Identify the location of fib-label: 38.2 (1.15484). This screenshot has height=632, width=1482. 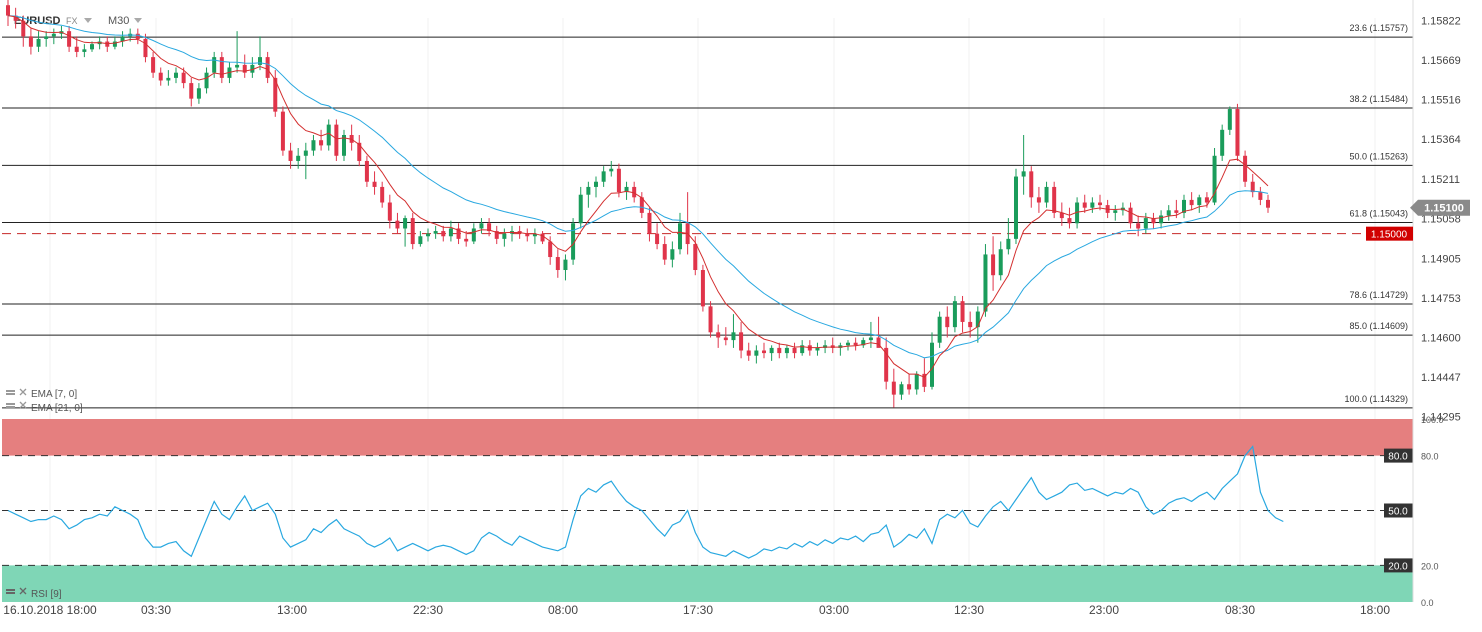
(1378, 99).